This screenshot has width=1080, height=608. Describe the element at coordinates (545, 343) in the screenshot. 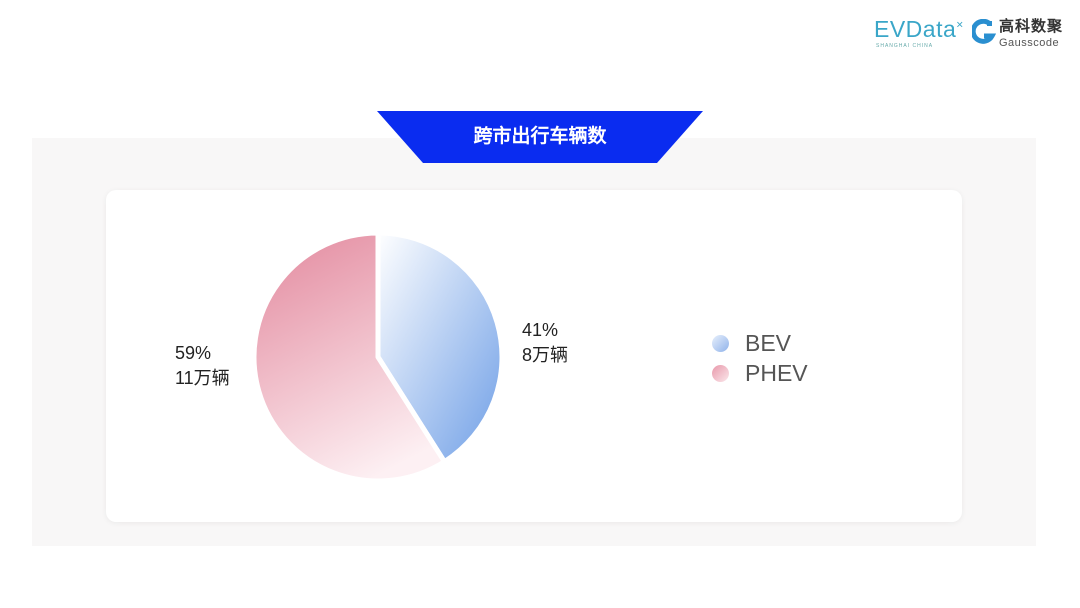

I see `bev-data-label: 41% 8万辆` at that location.